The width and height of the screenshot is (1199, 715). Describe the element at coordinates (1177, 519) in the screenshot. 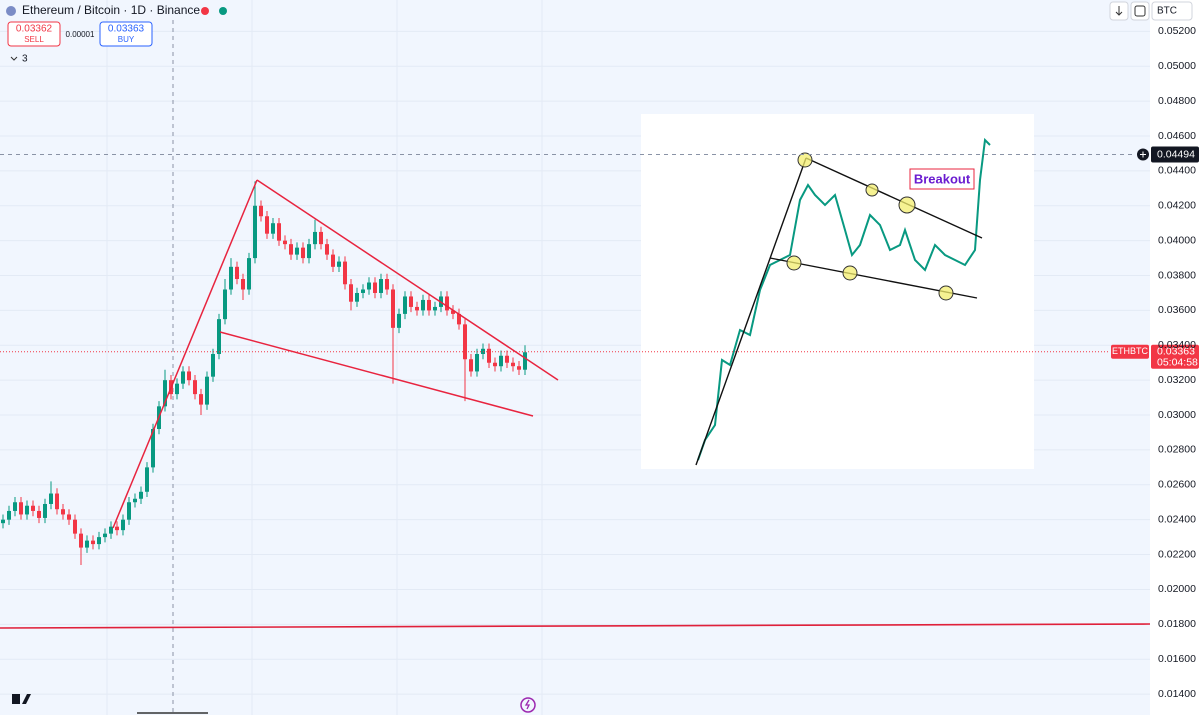

I see `y-tick-label: 0.02400` at that location.